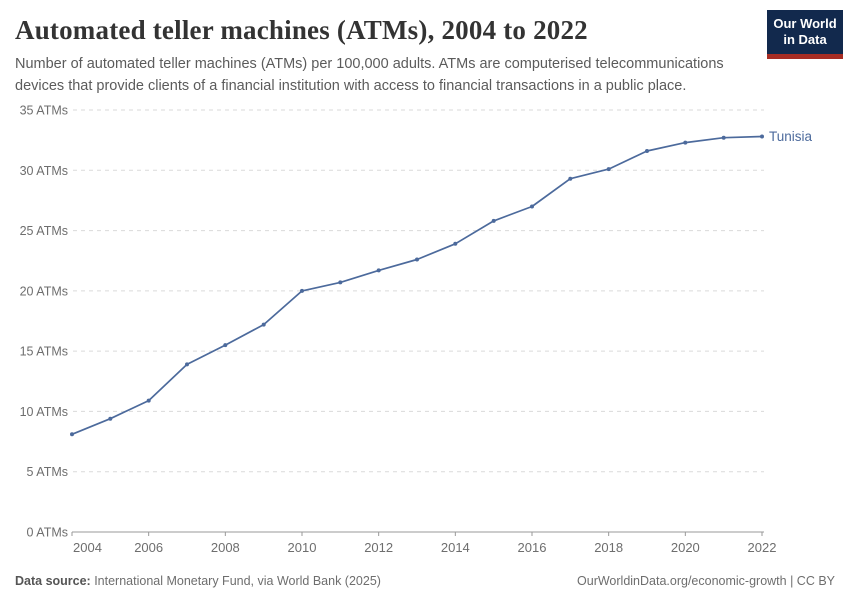 The image size is (850, 600). Describe the element at coordinates (791, 136) in the screenshot. I see `series-end-label: Tunisia` at that location.